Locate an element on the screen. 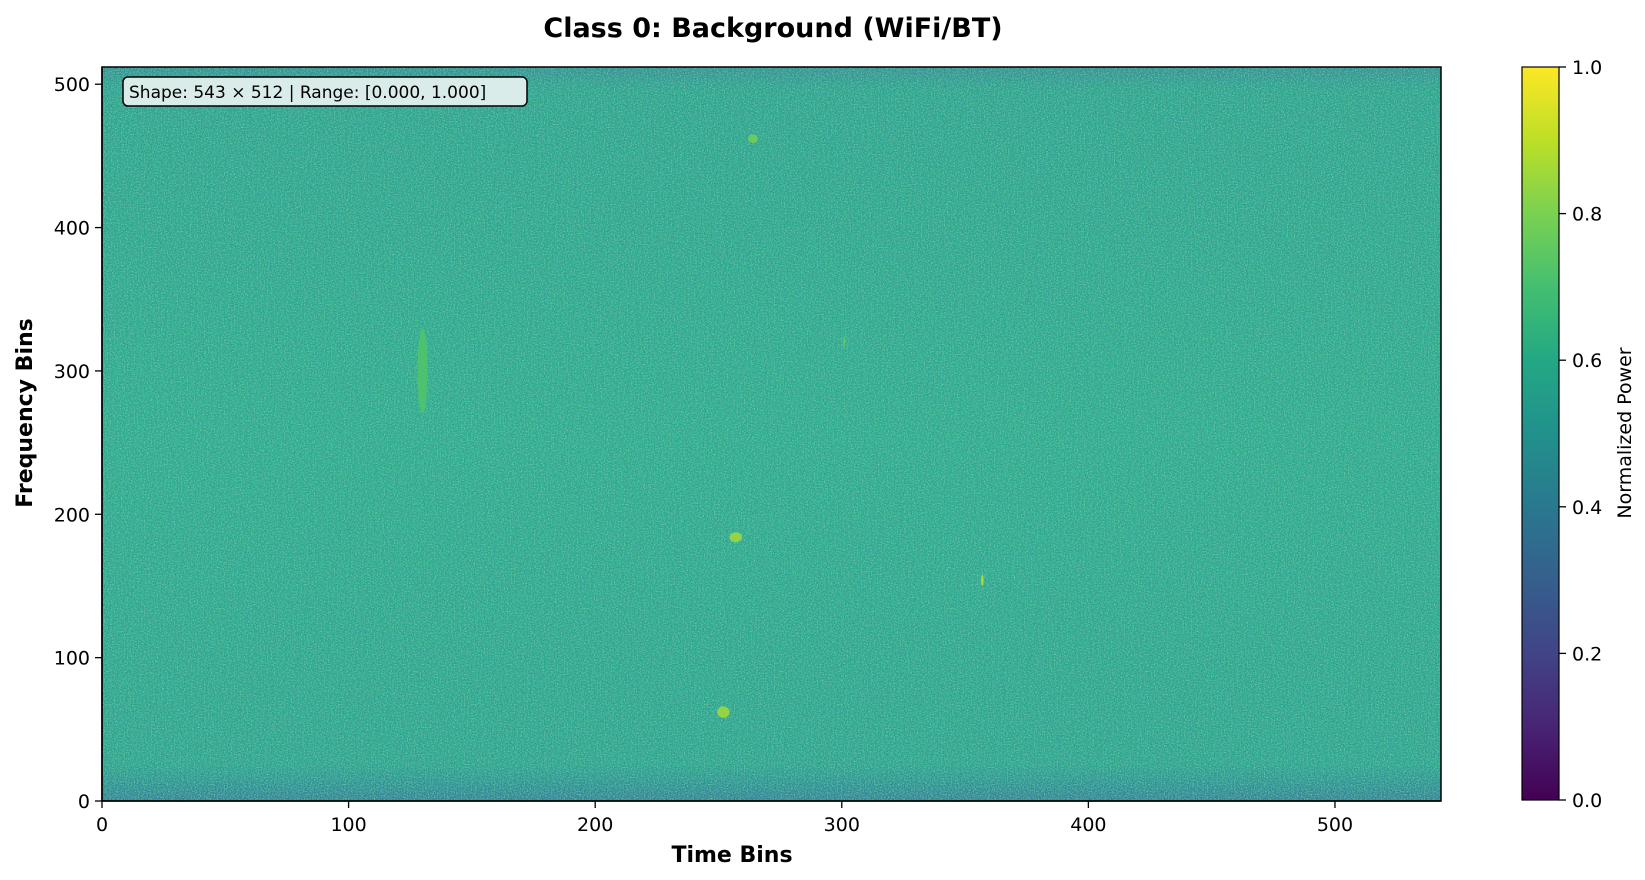  x-axis-label: Time Bins is located at coordinates (731, 855).